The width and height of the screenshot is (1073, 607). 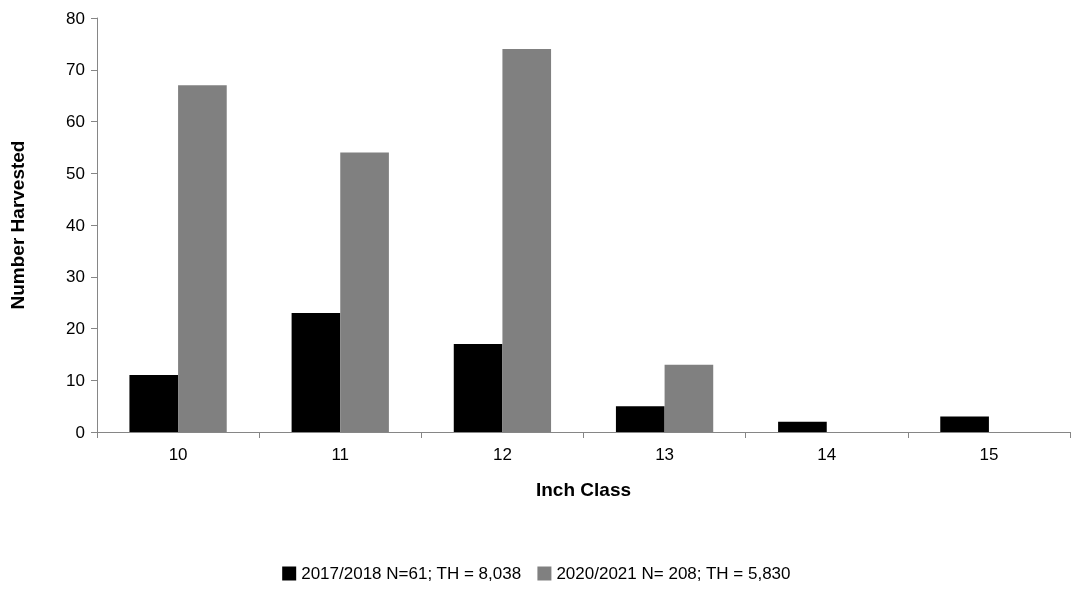 What do you see at coordinates (827, 454) in the screenshot?
I see `x-tick-label: 14` at bounding box center [827, 454].